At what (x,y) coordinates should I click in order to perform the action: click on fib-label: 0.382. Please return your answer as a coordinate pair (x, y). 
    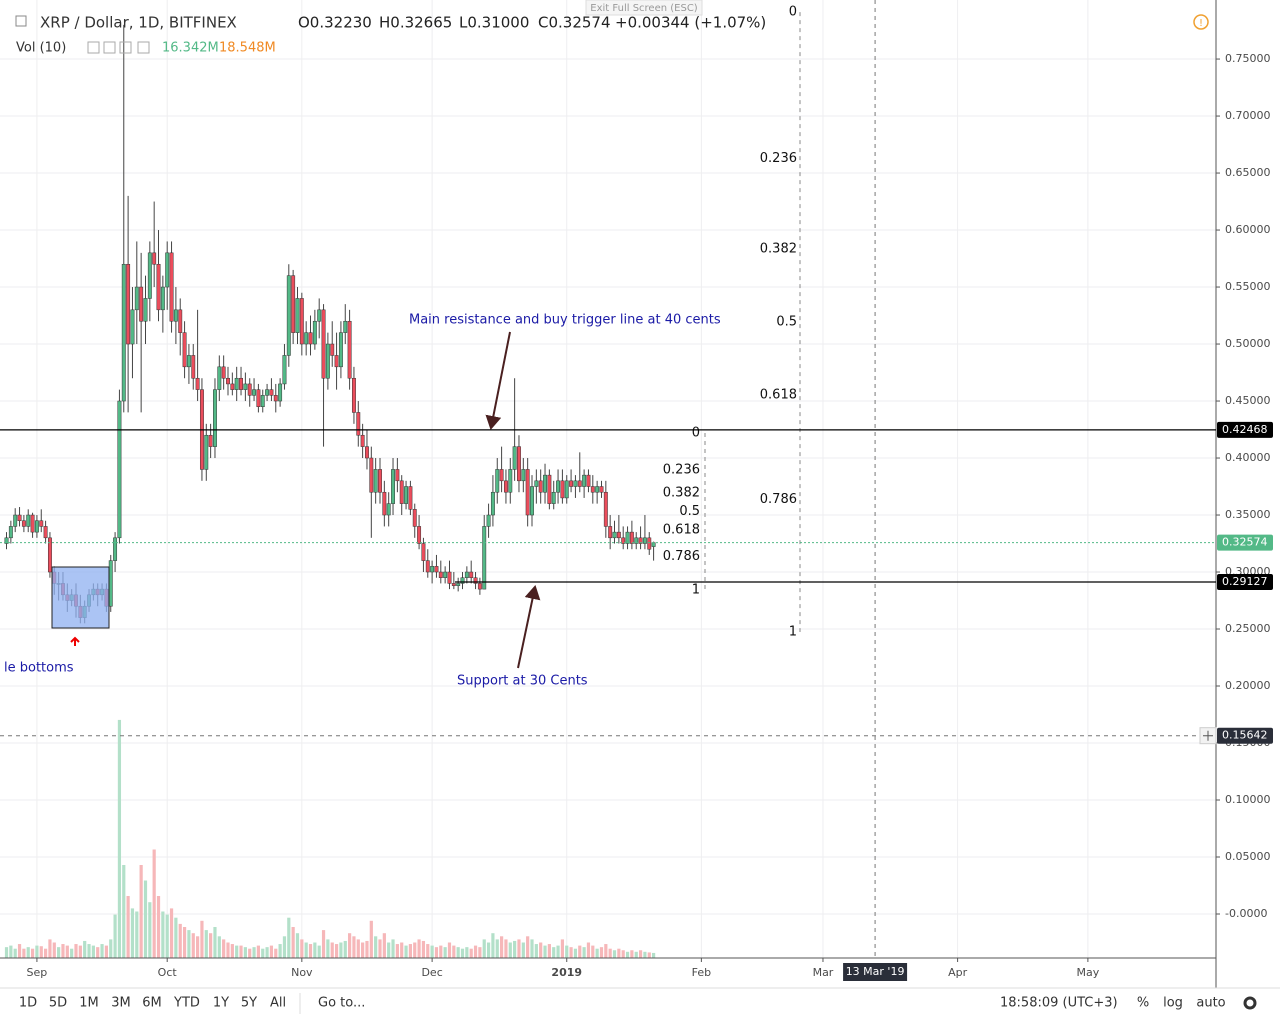
    Looking at the image, I should click on (778, 248).